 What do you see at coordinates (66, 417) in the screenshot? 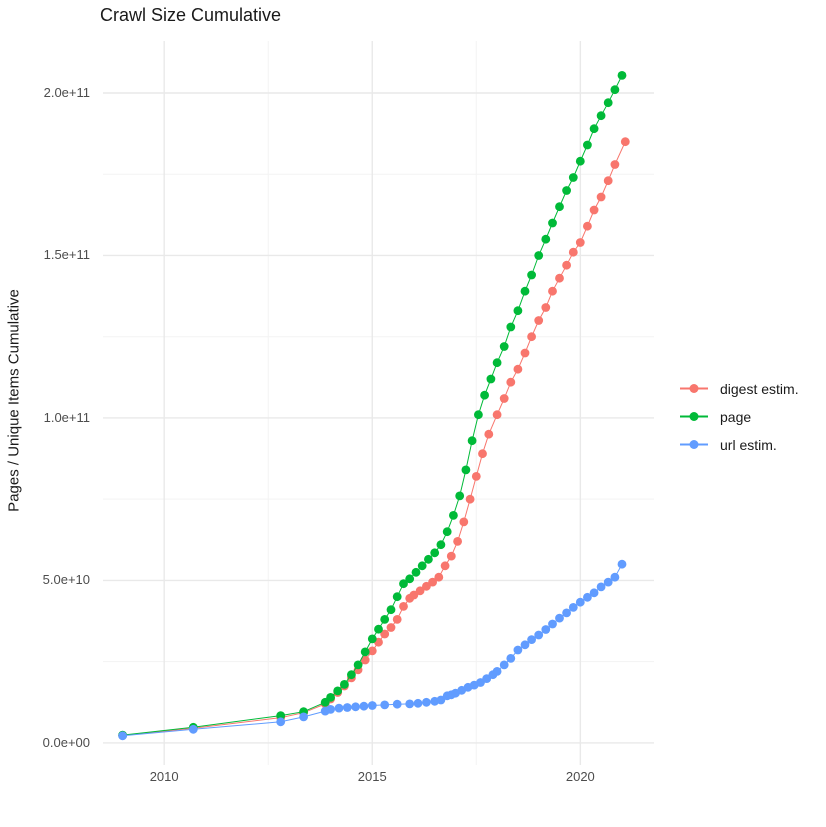
I see `y-tick-label: 1.0e+11` at bounding box center [66, 417].